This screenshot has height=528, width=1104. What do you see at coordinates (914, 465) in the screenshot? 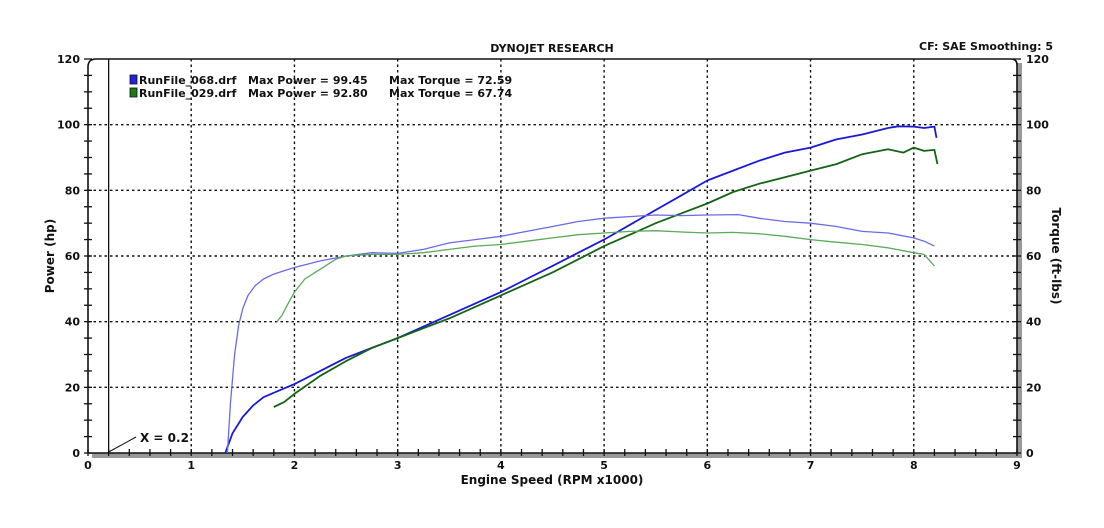
I see `x-tick-label: 8` at bounding box center [914, 465].